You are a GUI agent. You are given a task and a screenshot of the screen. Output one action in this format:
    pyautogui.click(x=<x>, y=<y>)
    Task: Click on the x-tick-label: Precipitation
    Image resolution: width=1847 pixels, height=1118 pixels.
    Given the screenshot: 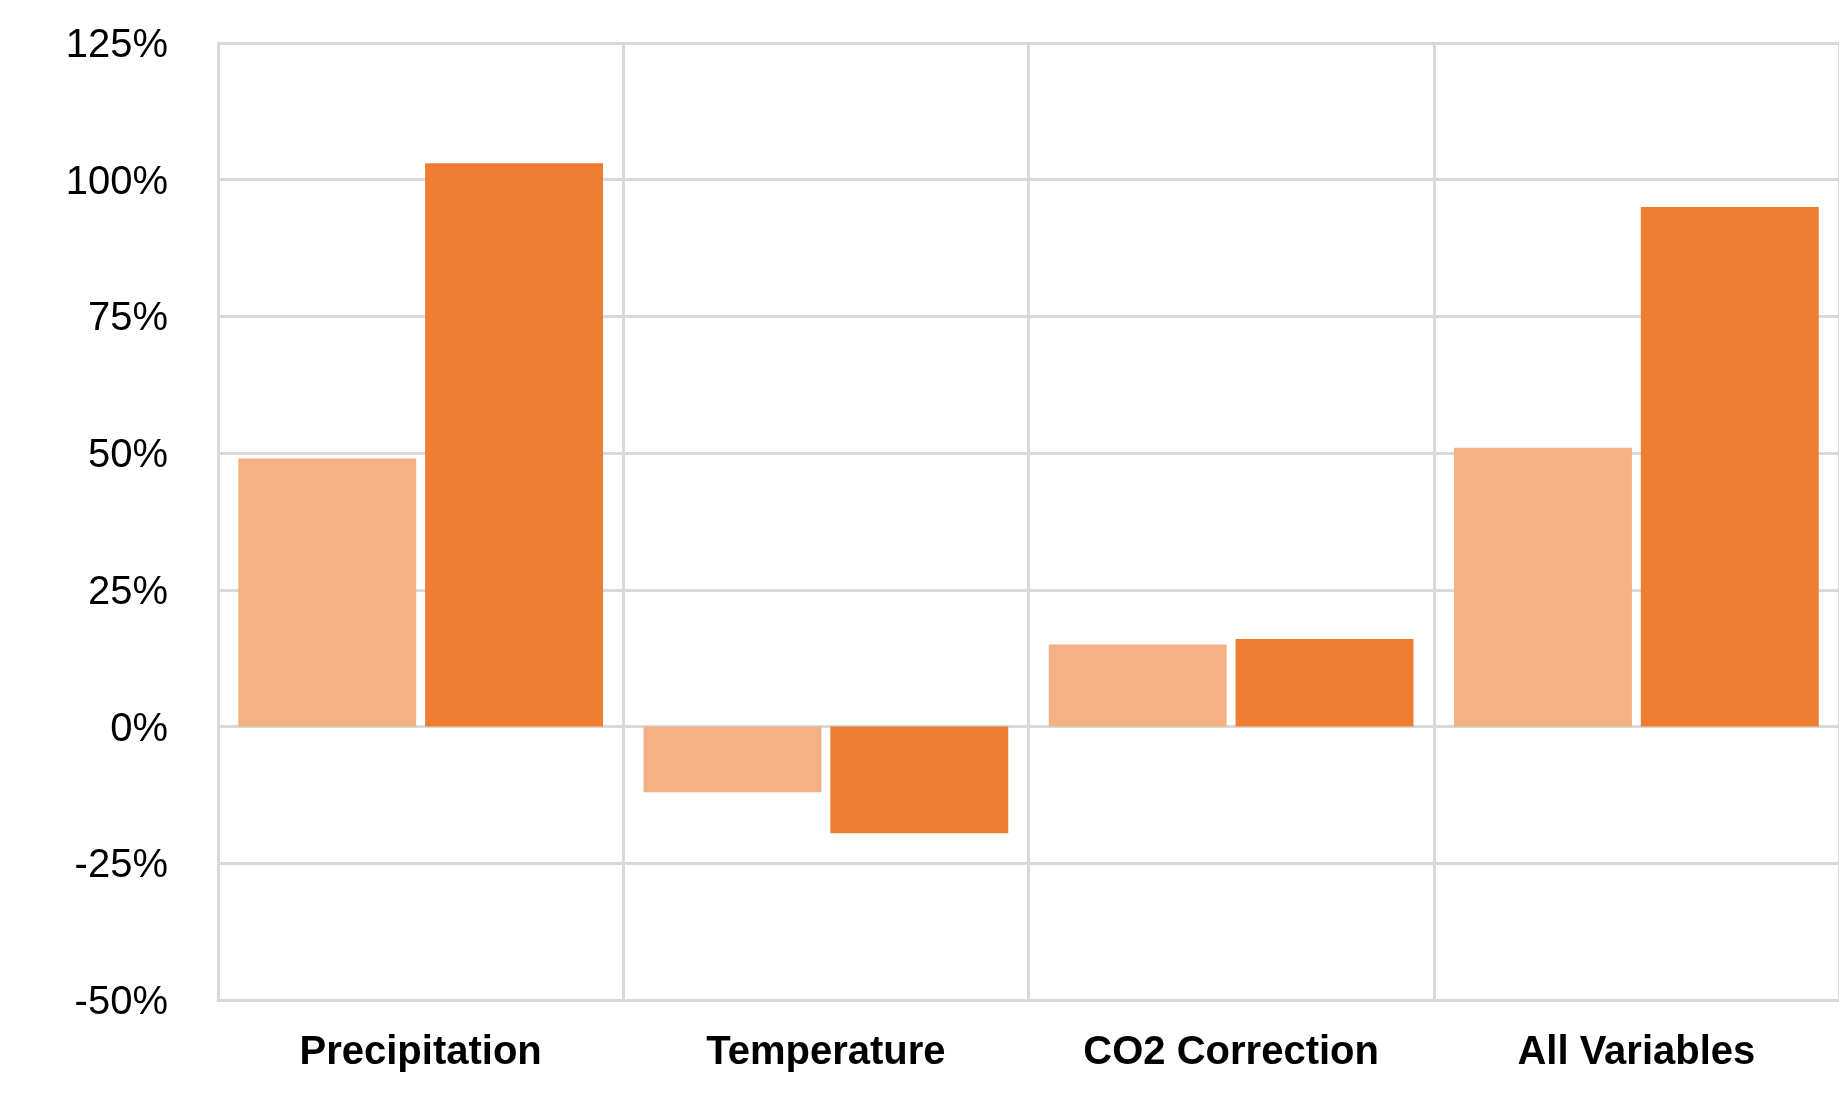 What is the action you would take?
    pyautogui.click(x=420, y=1050)
    